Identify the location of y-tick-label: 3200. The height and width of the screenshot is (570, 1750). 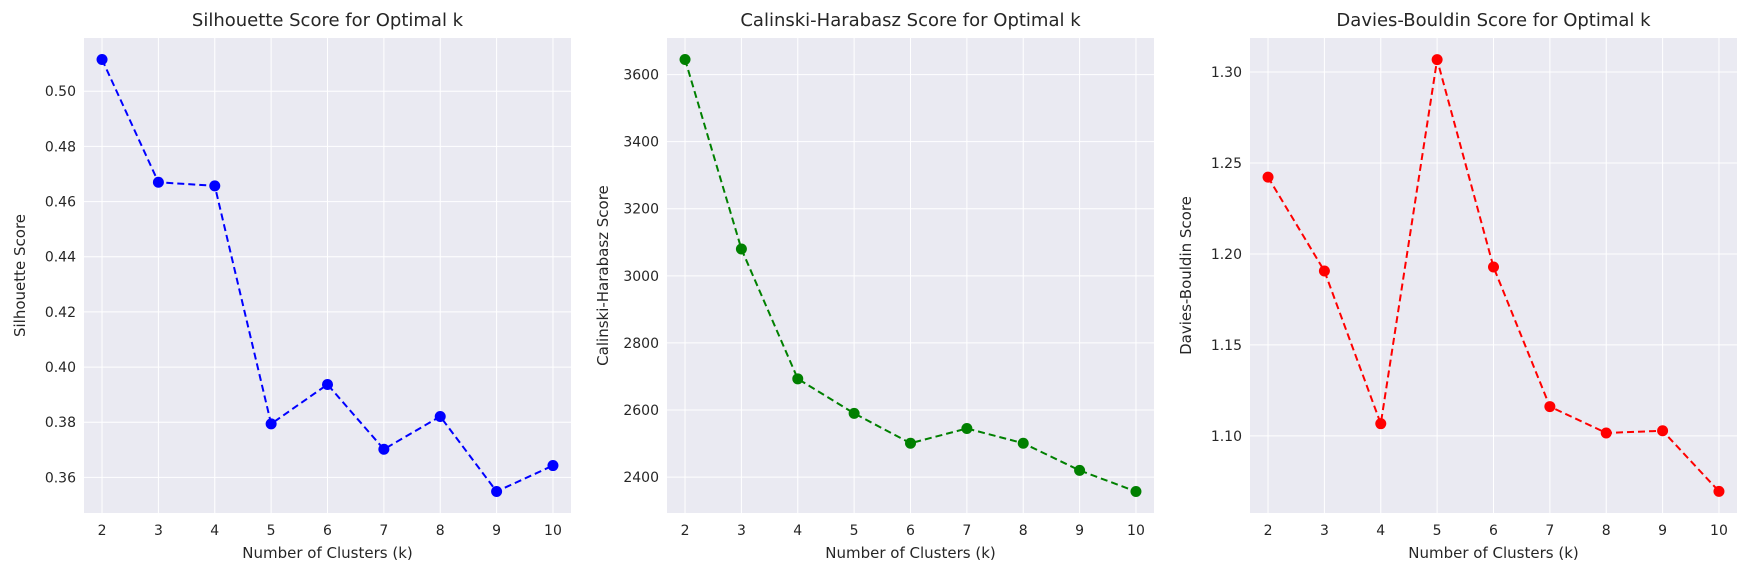
(641, 210).